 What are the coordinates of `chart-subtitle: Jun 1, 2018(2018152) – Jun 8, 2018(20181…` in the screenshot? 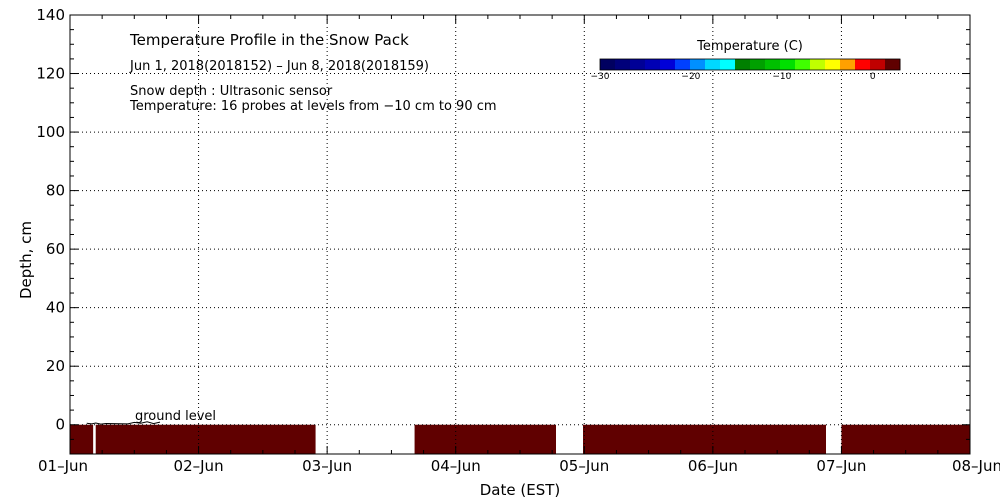 It's located at (279, 66).